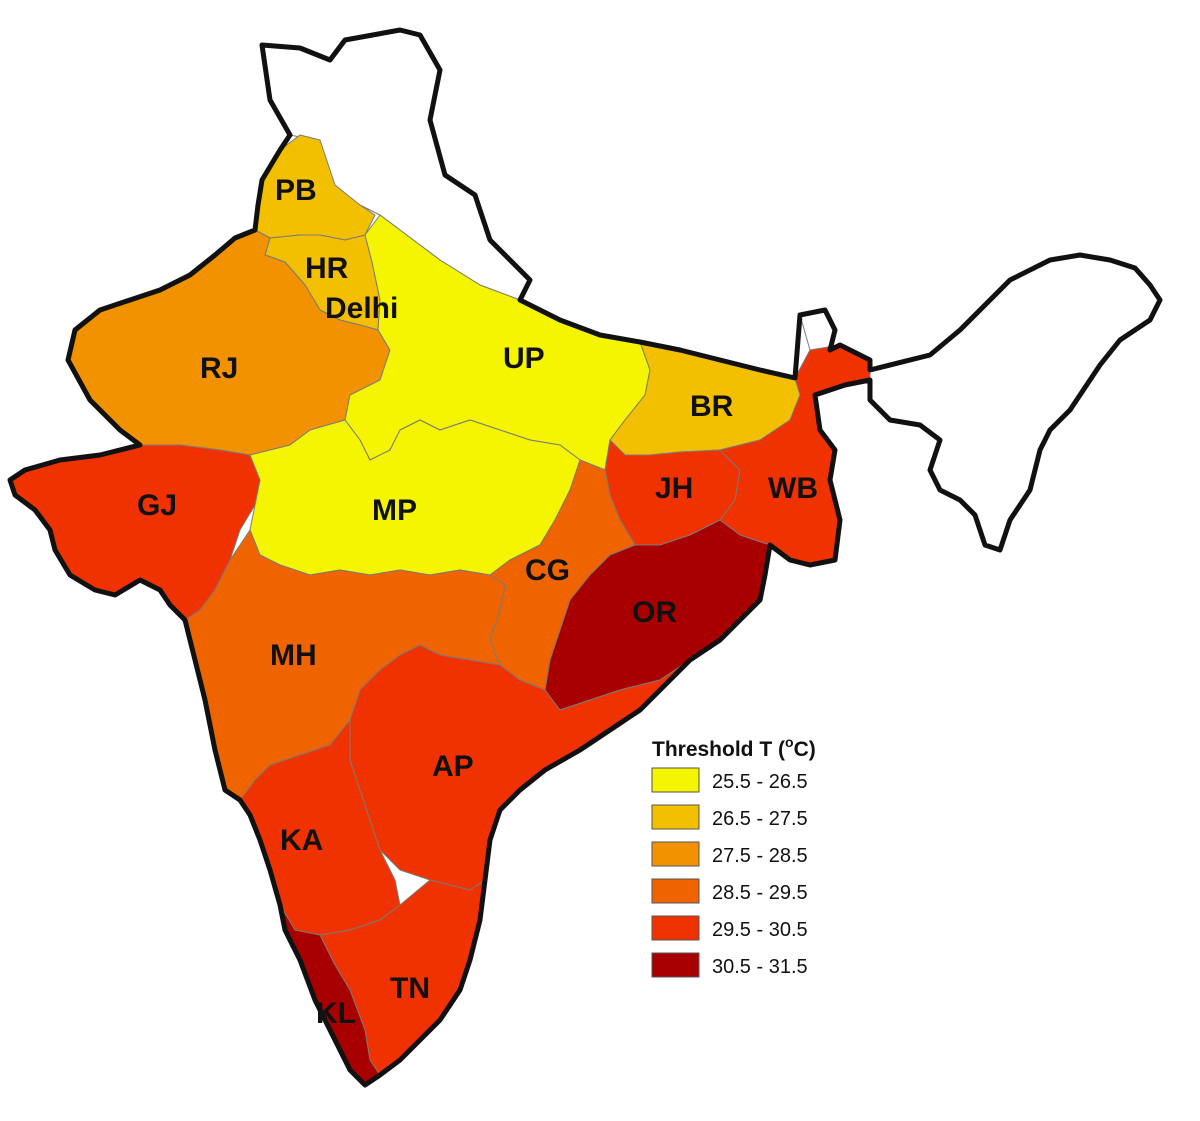 This screenshot has width=1200, height=1121. I want to click on label-HR: HR, so click(327, 268).